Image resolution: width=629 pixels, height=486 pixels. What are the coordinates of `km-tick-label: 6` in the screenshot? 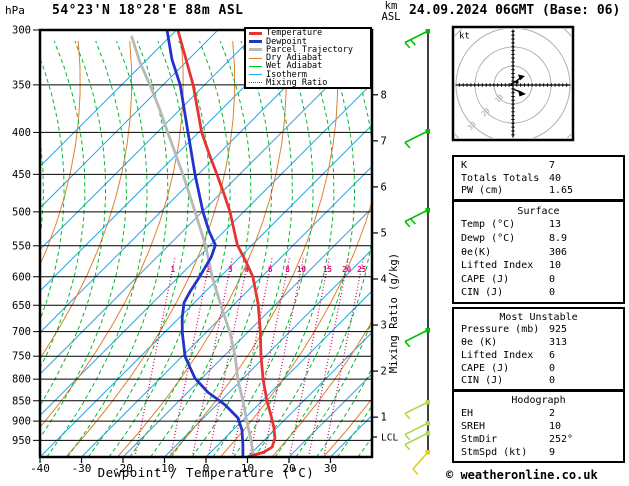 It's located at (384, 187).